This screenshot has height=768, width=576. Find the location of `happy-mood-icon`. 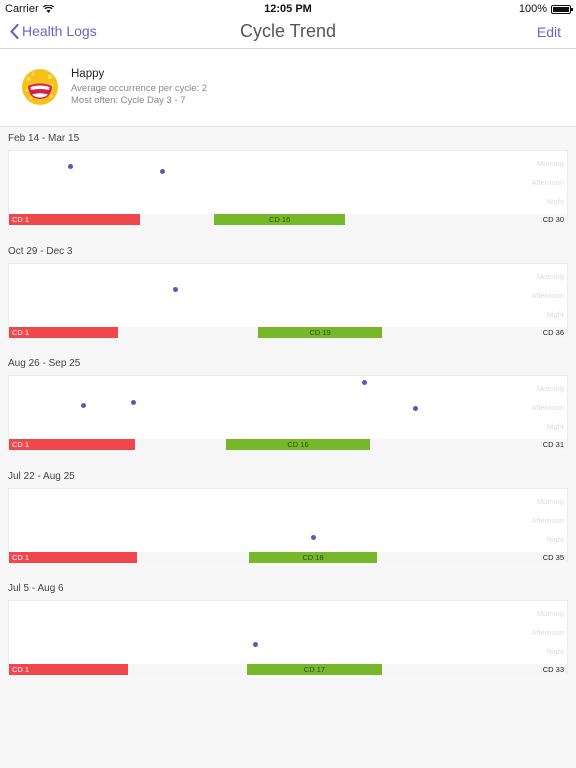

happy-mood-icon is located at coordinates (40, 87).